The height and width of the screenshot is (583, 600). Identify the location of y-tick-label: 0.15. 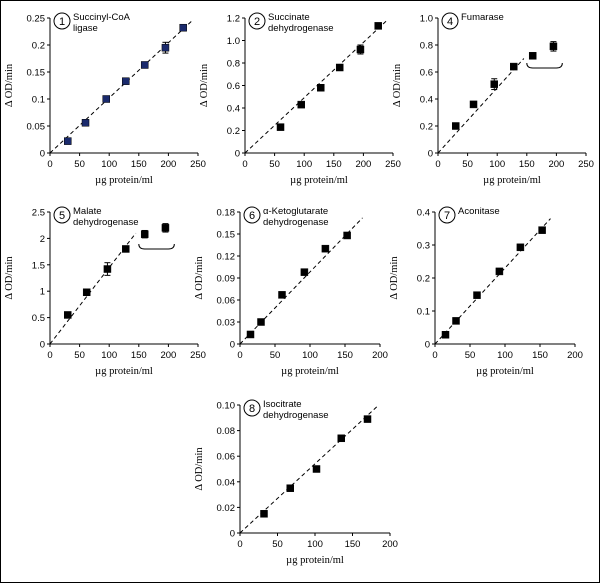
(226, 235).